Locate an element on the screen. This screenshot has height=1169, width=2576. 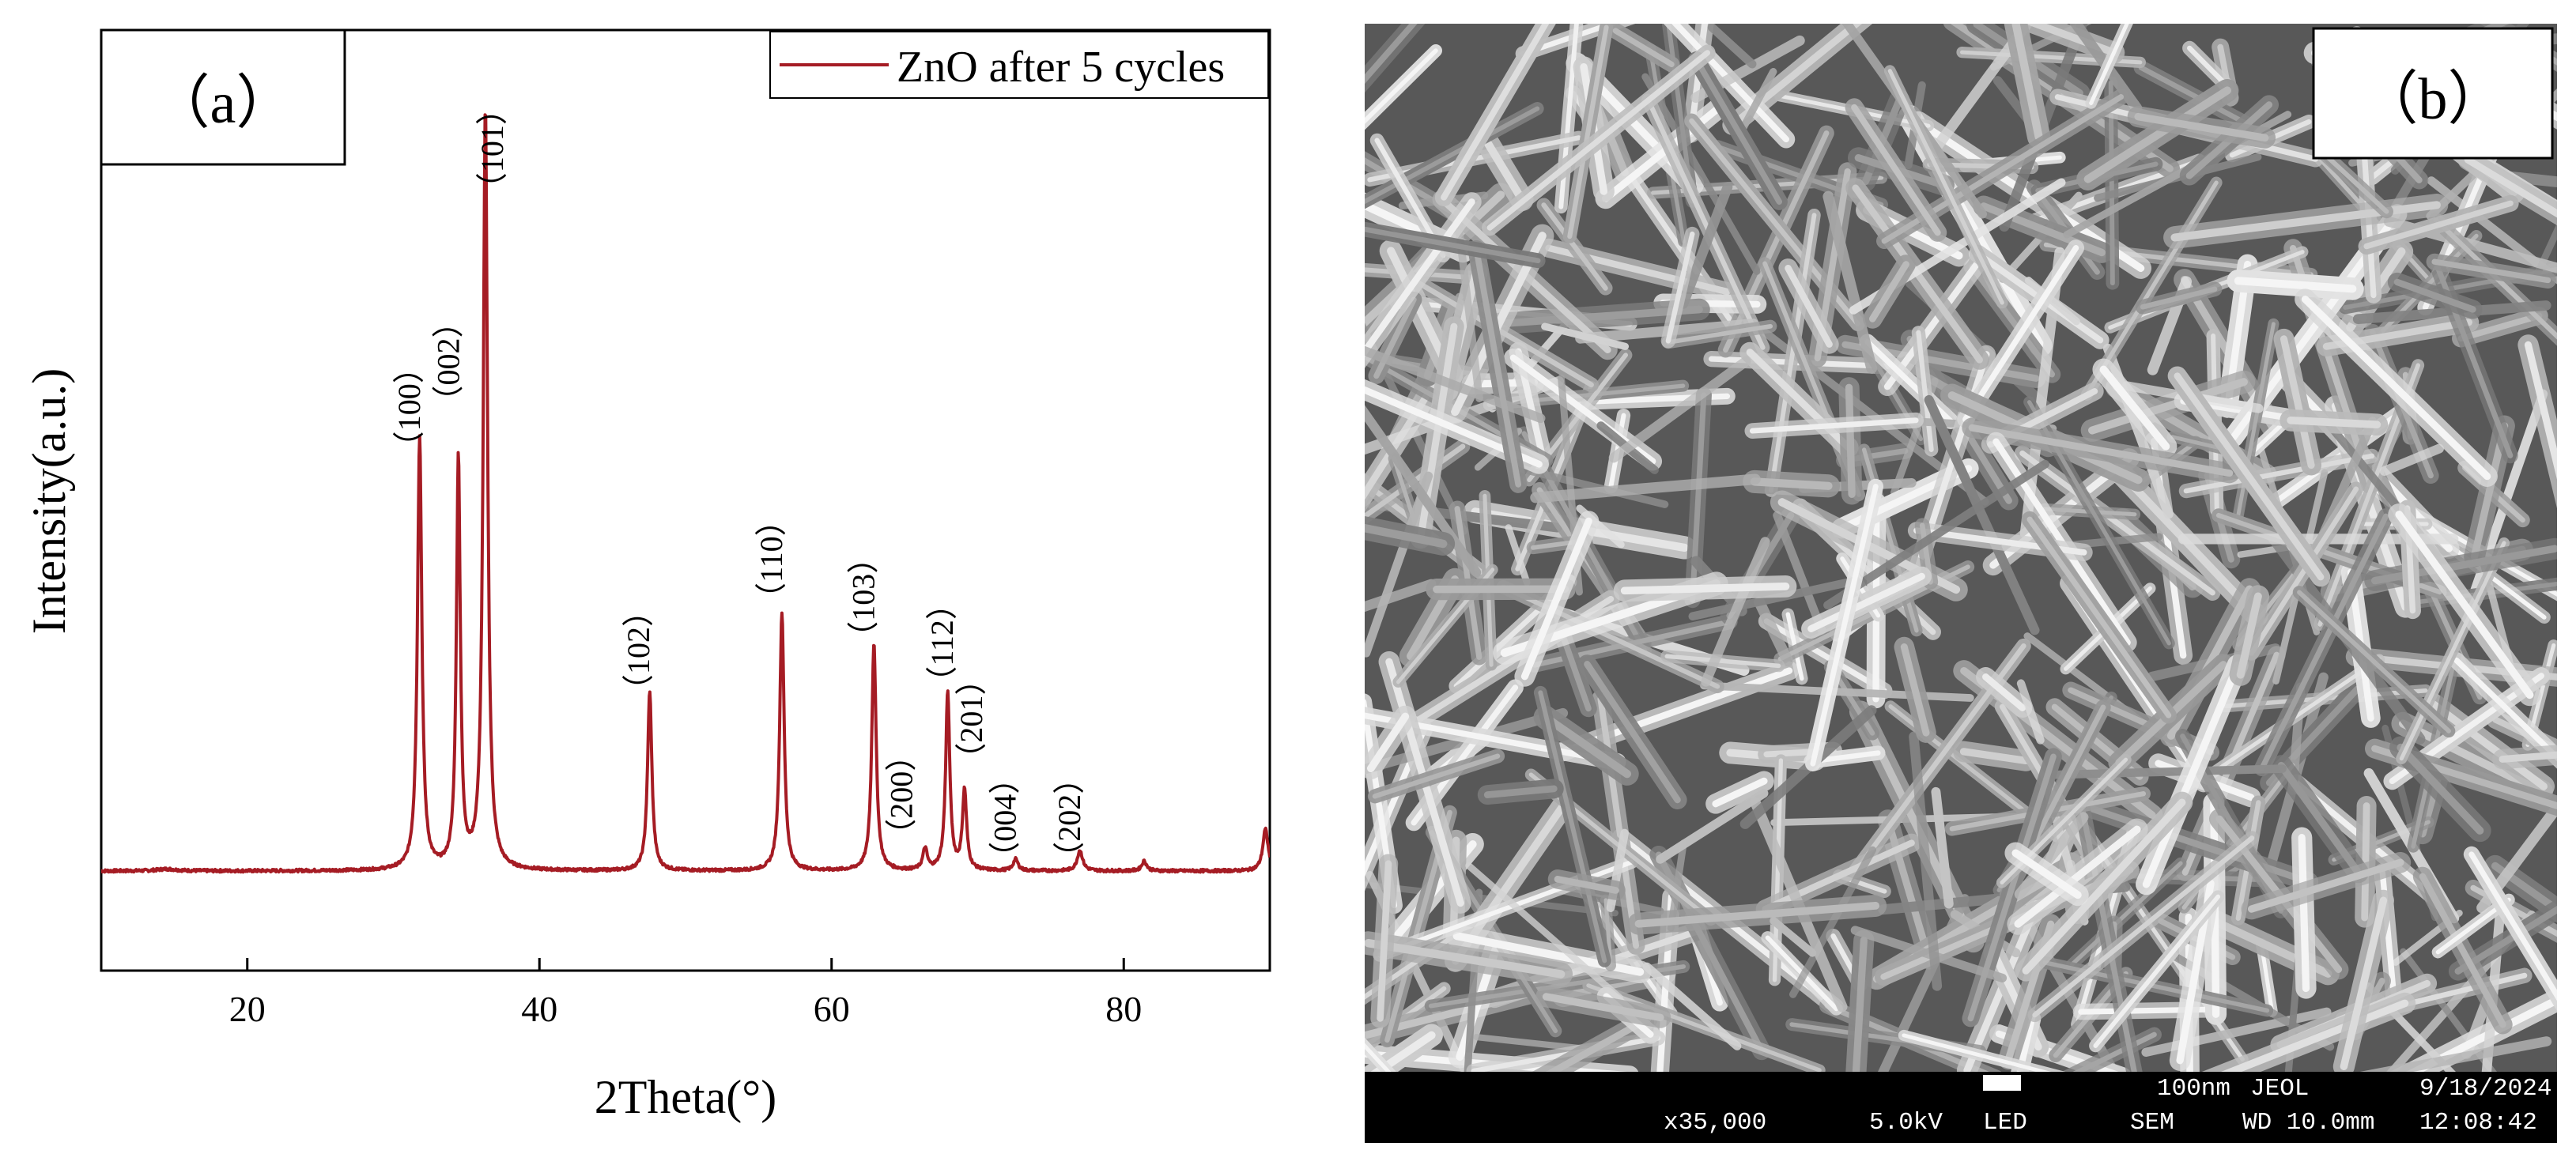
panel-label-a: （a） is located at coordinates (223, 103).